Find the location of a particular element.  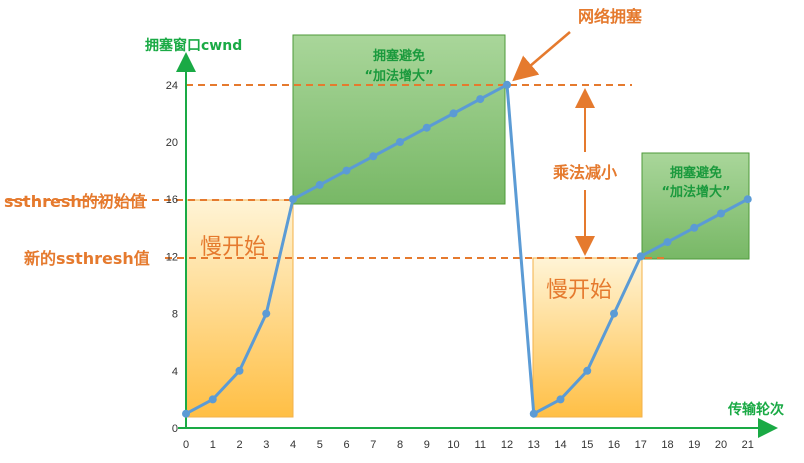

x-tick-label: 21 is located at coordinates (748, 445).